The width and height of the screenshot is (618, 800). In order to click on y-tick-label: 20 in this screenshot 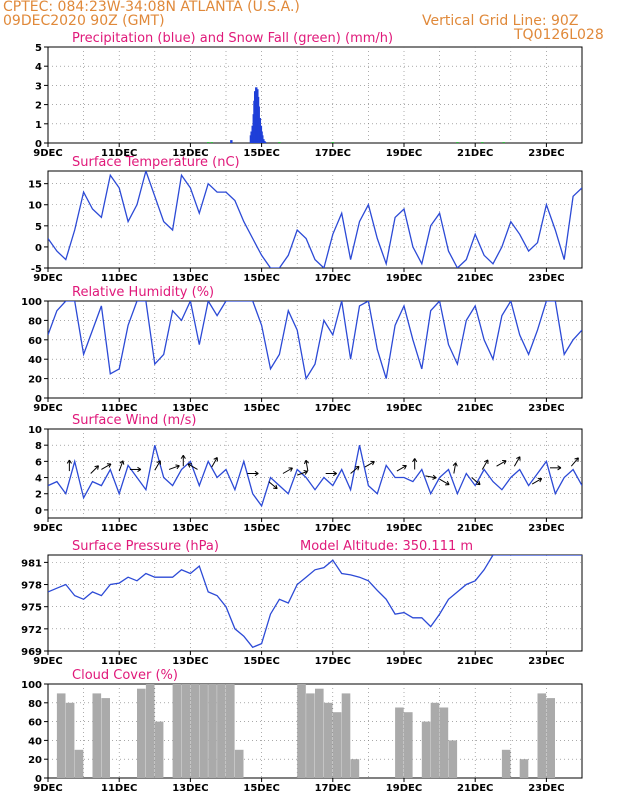, I will do `click(35, 380)`.